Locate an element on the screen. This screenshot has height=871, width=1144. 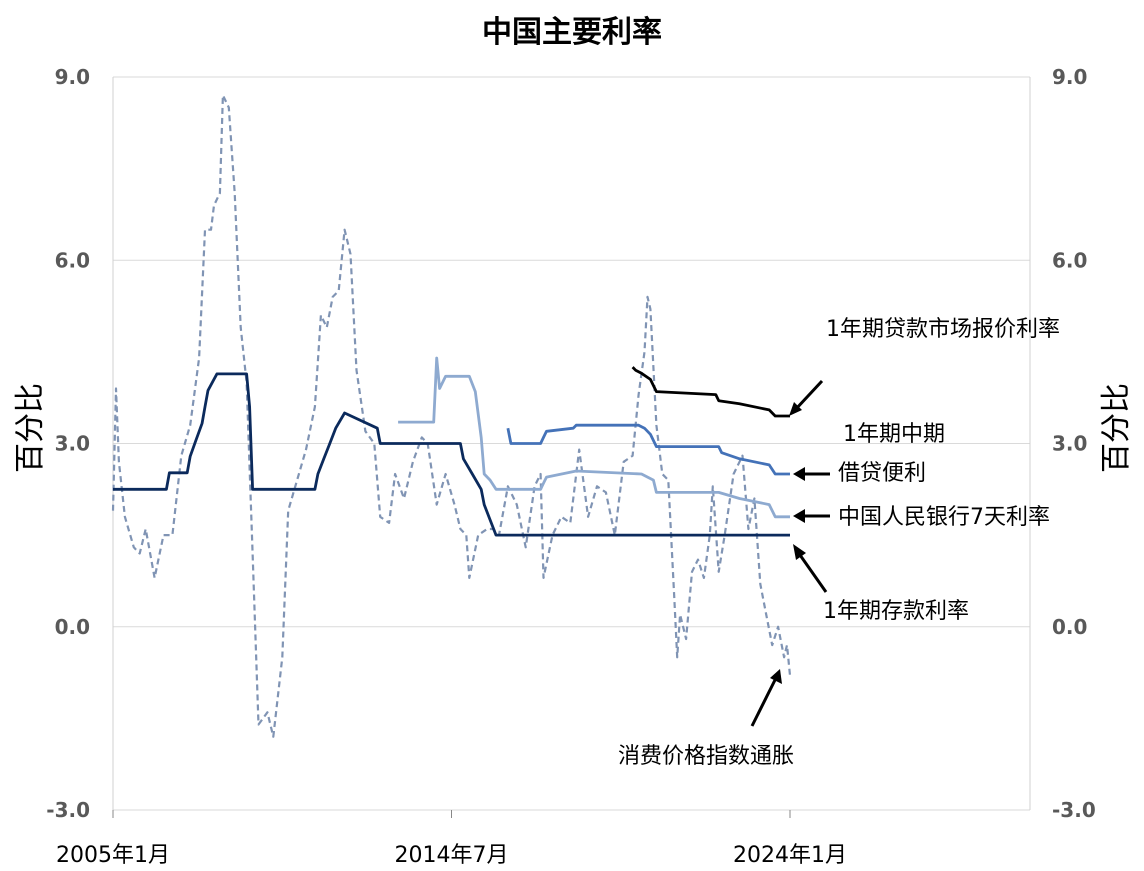
y-tick-label-left: -3.0 is located at coordinates (68, 810).